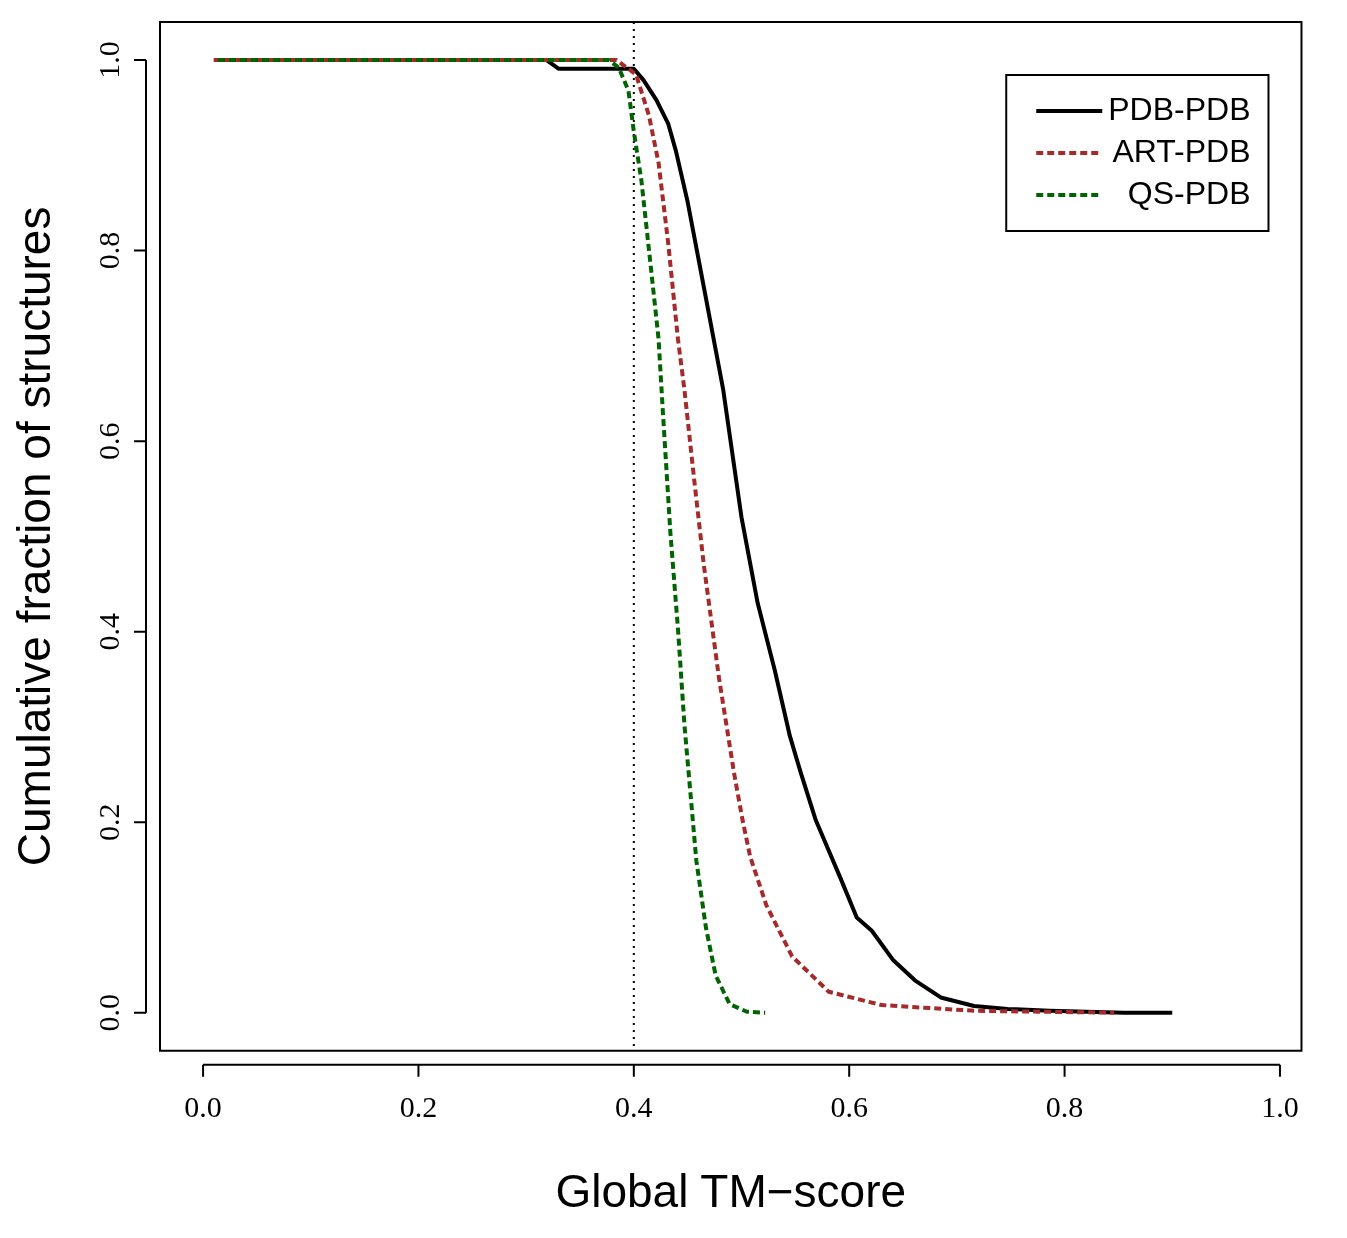 Image resolution: width=1347 pixels, height=1238 pixels. What do you see at coordinates (108, 60) in the screenshot?
I see `y-tick-label: 1.0` at bounding box center [108, 60].